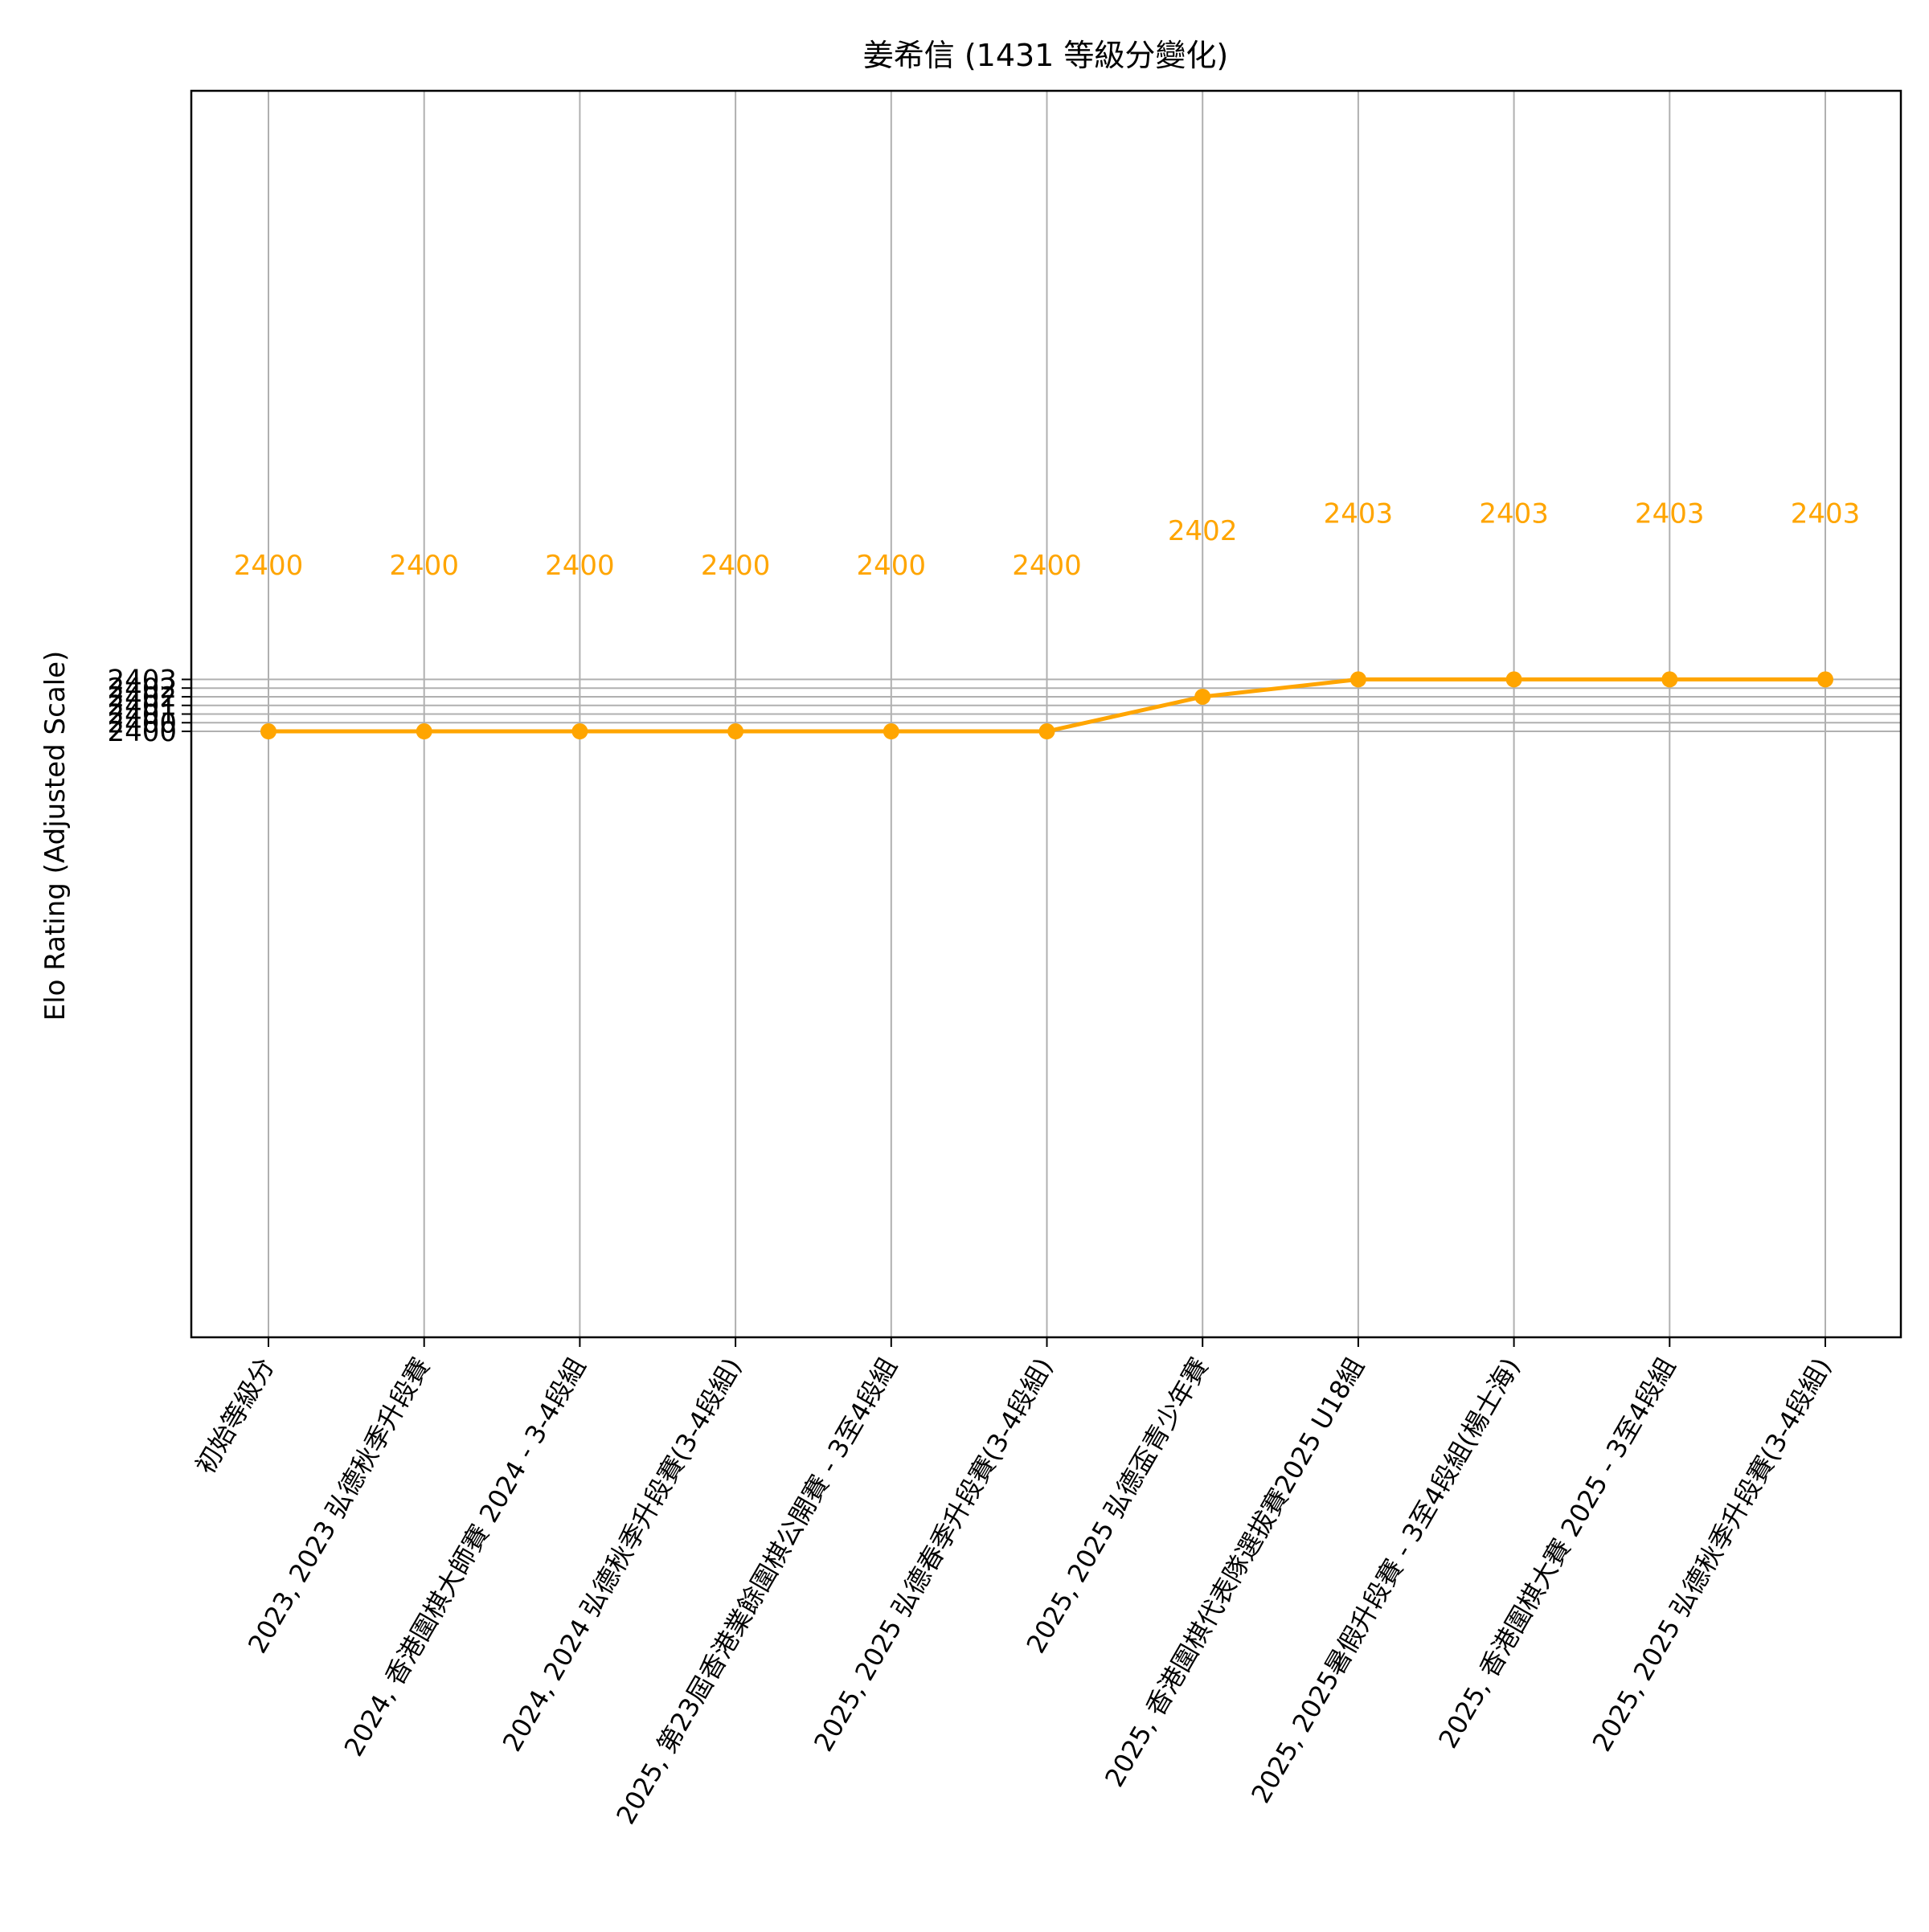 Image resolution: width=1929 pixels, height=1932 pixels. What do you see at coordinates (1118, 1505) in the screenshot?
I see `x-tick-label: 2025, 2025 弘德盃青少年賽` at bounding box center [1118, 1505].